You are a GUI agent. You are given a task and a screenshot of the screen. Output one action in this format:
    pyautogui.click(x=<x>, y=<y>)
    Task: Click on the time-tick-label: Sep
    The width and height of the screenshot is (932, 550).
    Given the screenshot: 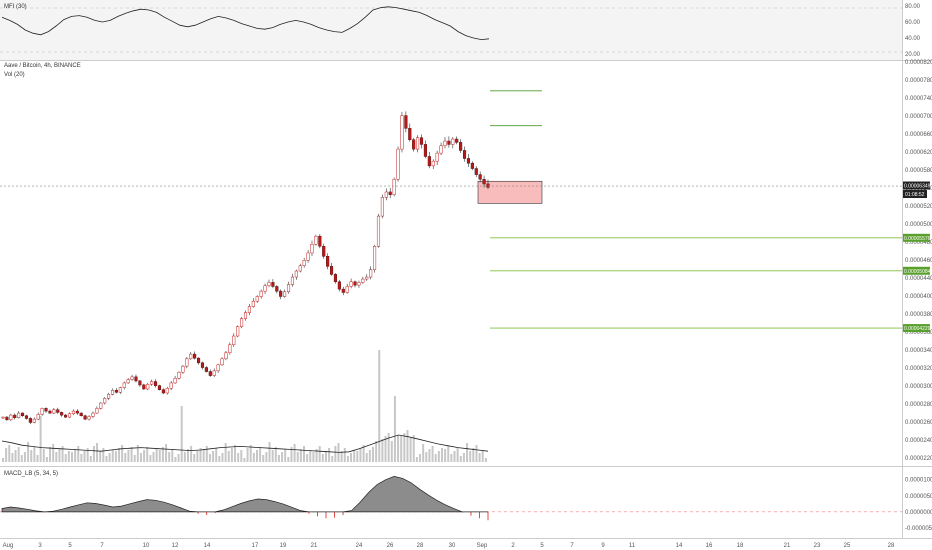 What is the action you would take?
    pyautogui.click(x=482, y=546)
    